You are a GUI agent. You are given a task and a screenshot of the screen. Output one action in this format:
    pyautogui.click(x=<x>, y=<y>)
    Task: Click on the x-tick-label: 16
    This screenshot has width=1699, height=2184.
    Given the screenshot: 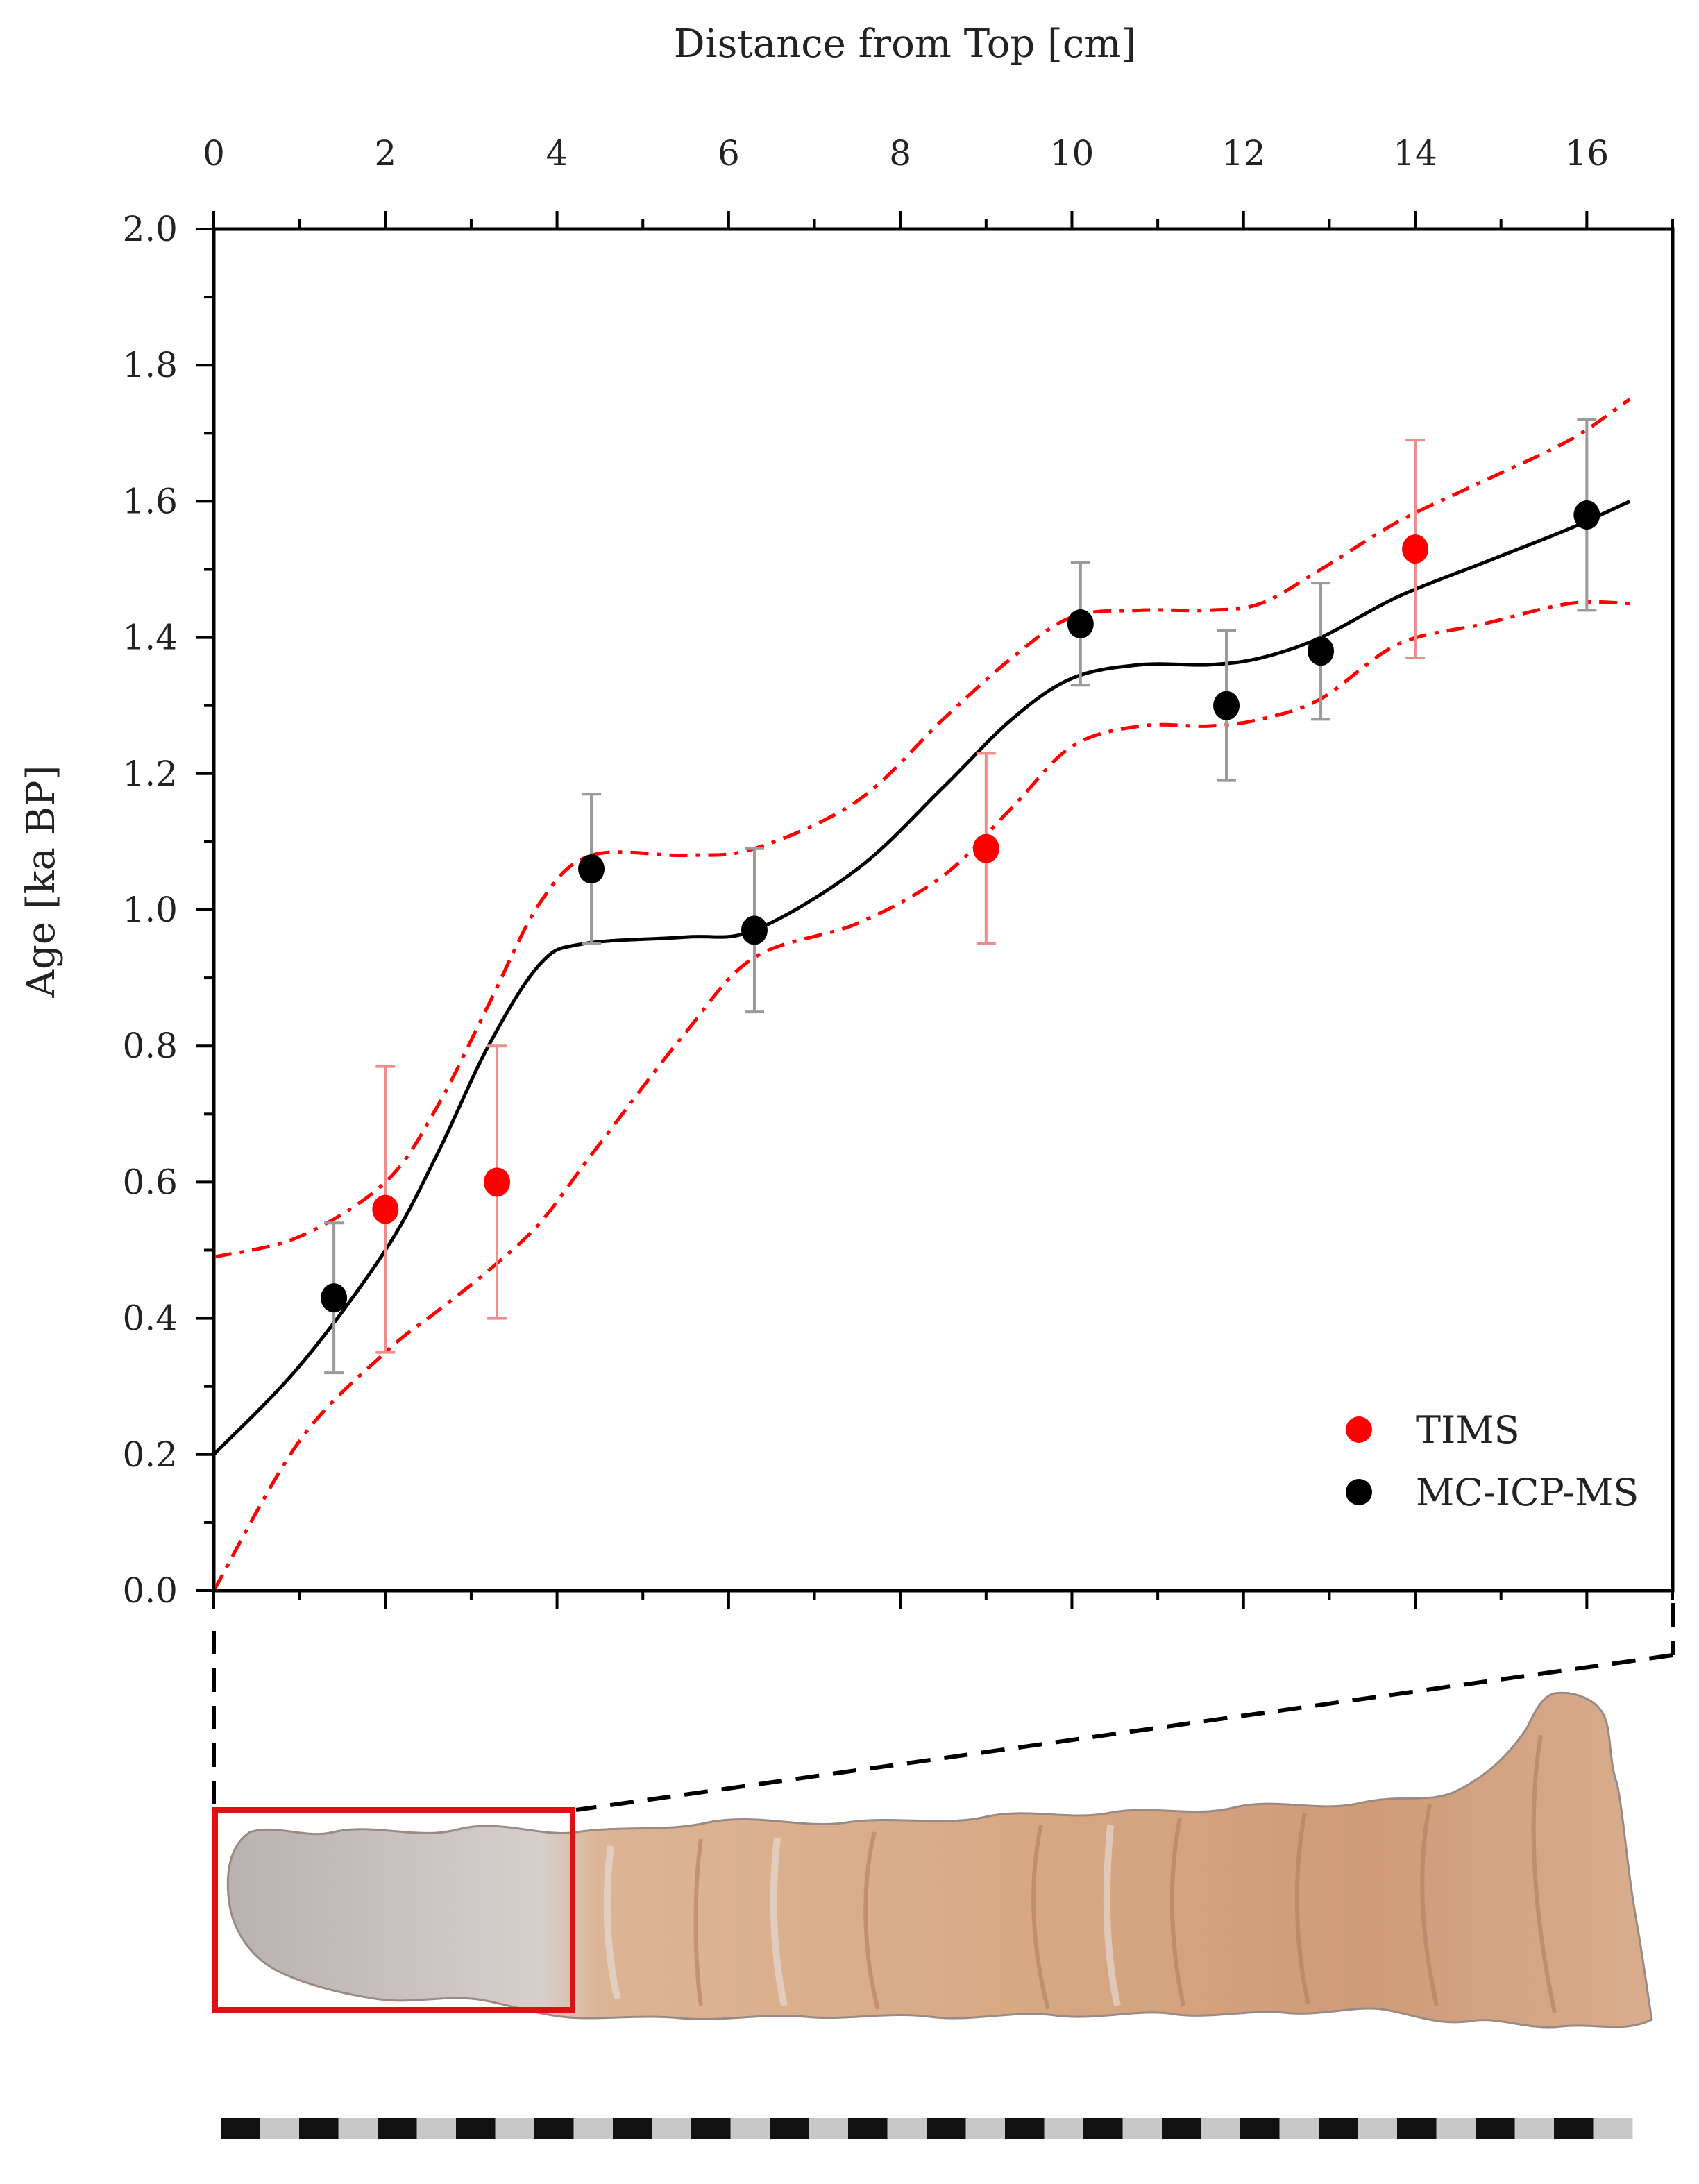 What is the action you would take?
    pyautogui.click(x=1587, y=153)
    